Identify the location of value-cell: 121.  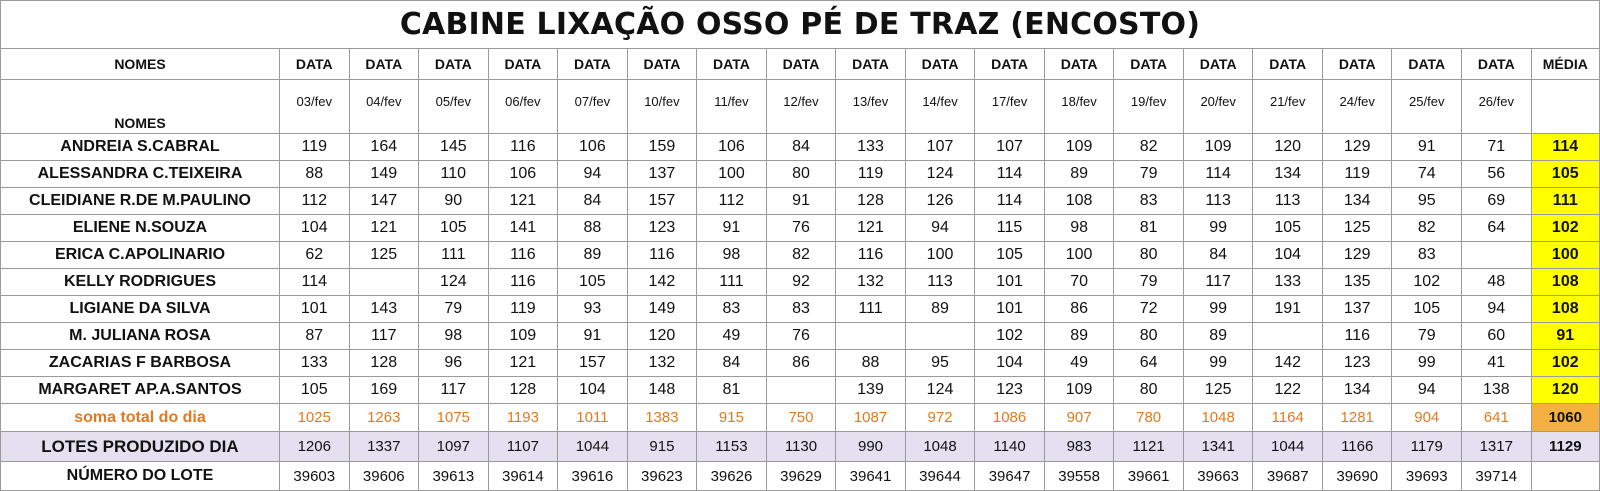
(870, 228).